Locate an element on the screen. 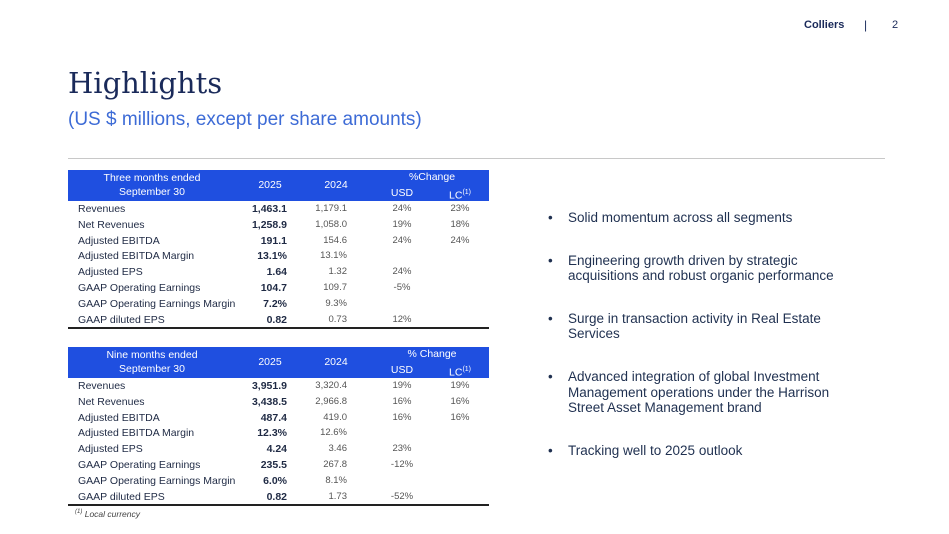 Image resolution: width=949 pixels, height=534 pixels. value-2025: 104.7 is located at coordinates (273, 288).